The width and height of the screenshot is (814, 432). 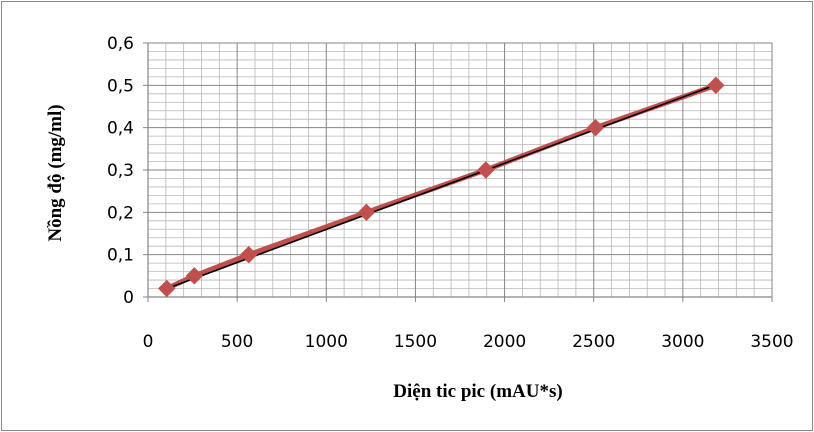 What do you see at coordinates (326, 342) in the screenshot?
I see `x-tick-label: 1000` at bounding box center [326, 342].